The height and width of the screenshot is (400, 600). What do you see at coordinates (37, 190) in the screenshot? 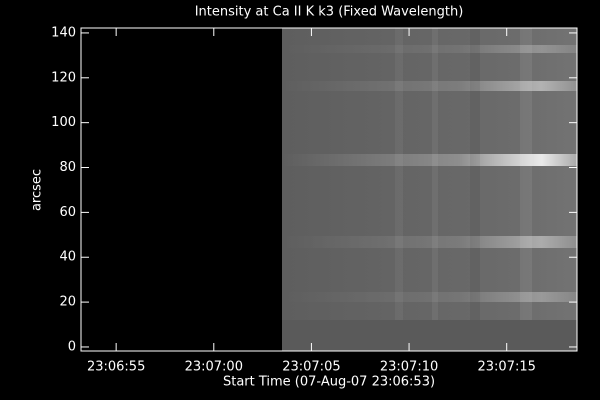
I see `y-axis-label: arcsec` at bounding box center [37, 190].